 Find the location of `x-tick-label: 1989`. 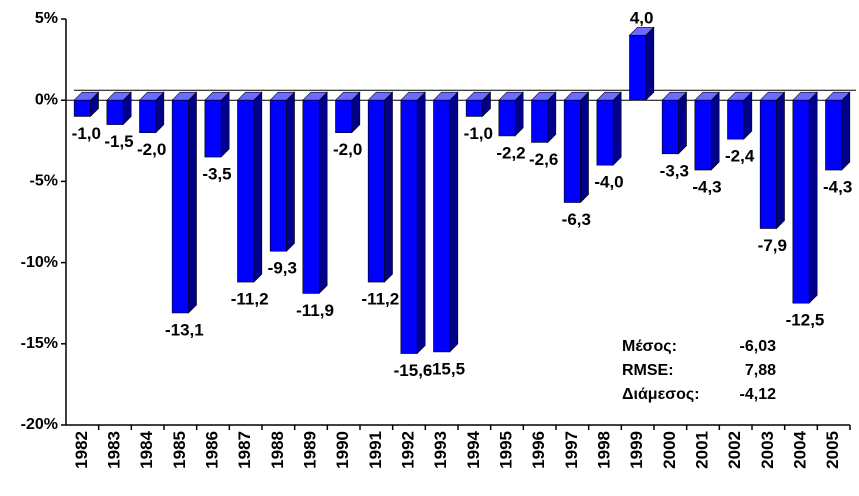

x-tick-label: 1989 is located at coordinates (309, 450).